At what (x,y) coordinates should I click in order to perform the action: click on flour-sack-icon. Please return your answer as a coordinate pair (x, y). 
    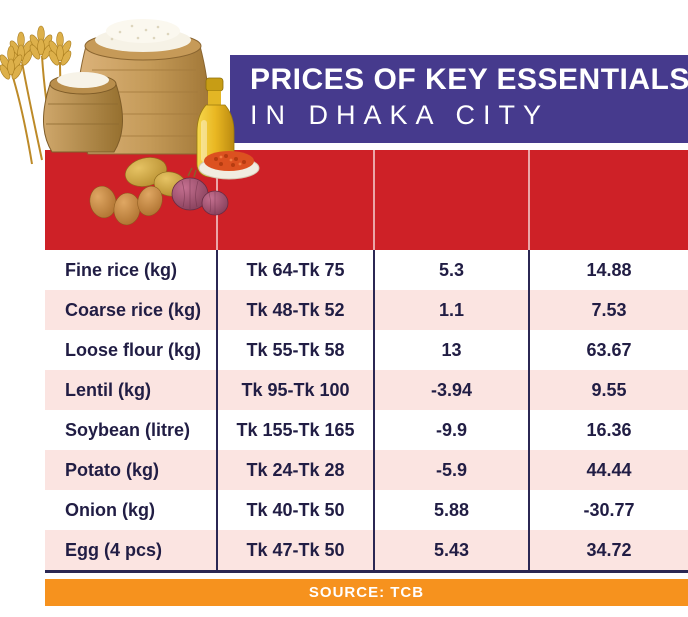
    Looking at the image, I should click on (83, 112).